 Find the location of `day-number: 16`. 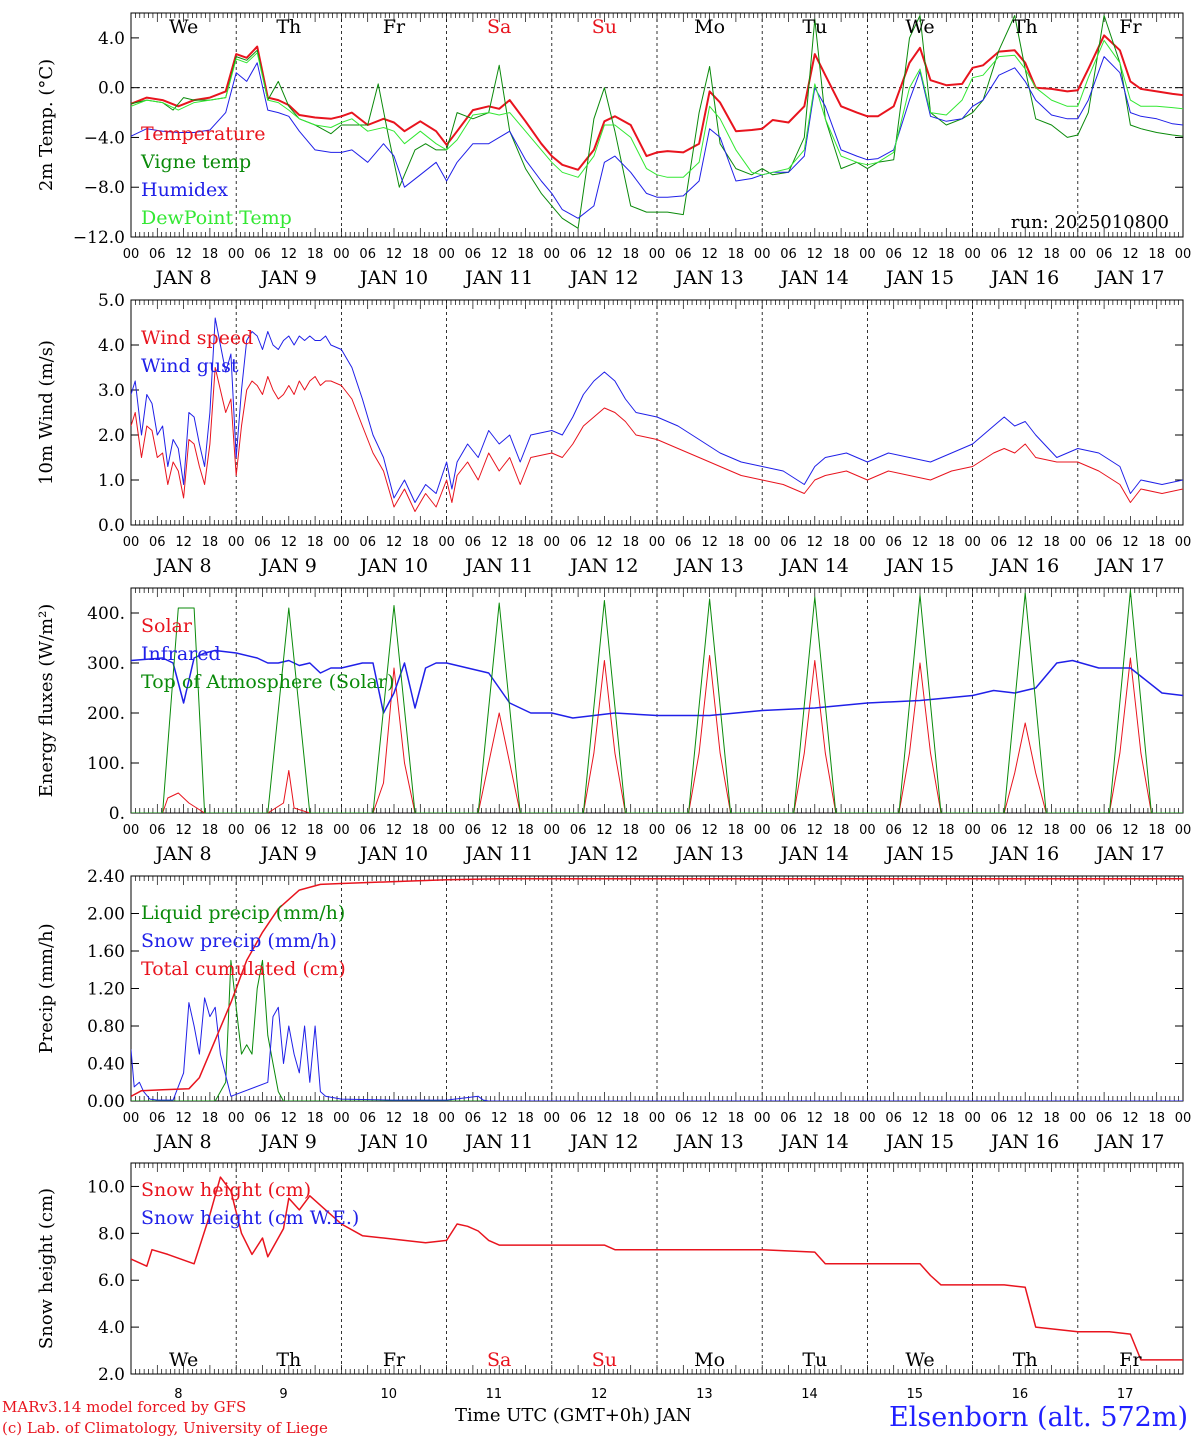

day-number: 16 is located at coordinates (1020, 1394).